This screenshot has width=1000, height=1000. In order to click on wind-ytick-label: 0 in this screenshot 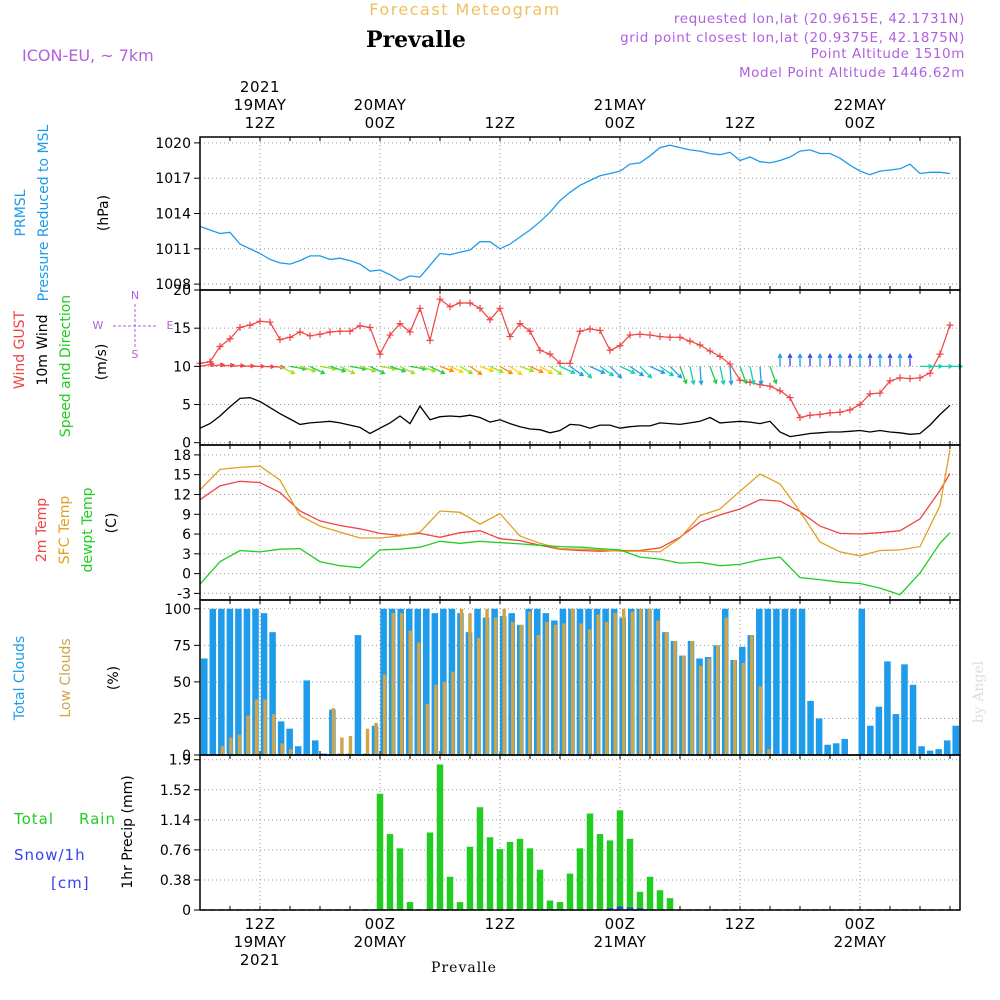, I will do `click(186, 444)`.